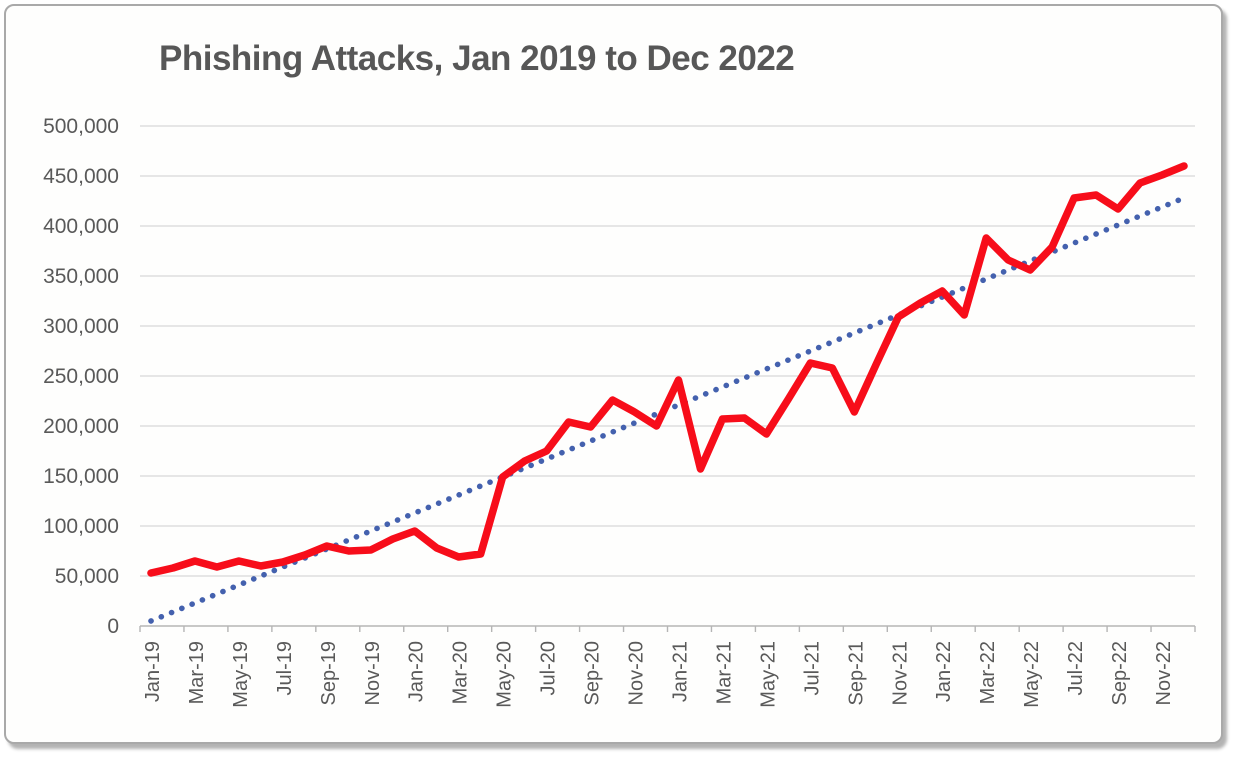  Describe the element at coordinates (81, 426) in the screenshot. I see `y-axis-label: 200,000` at that location.